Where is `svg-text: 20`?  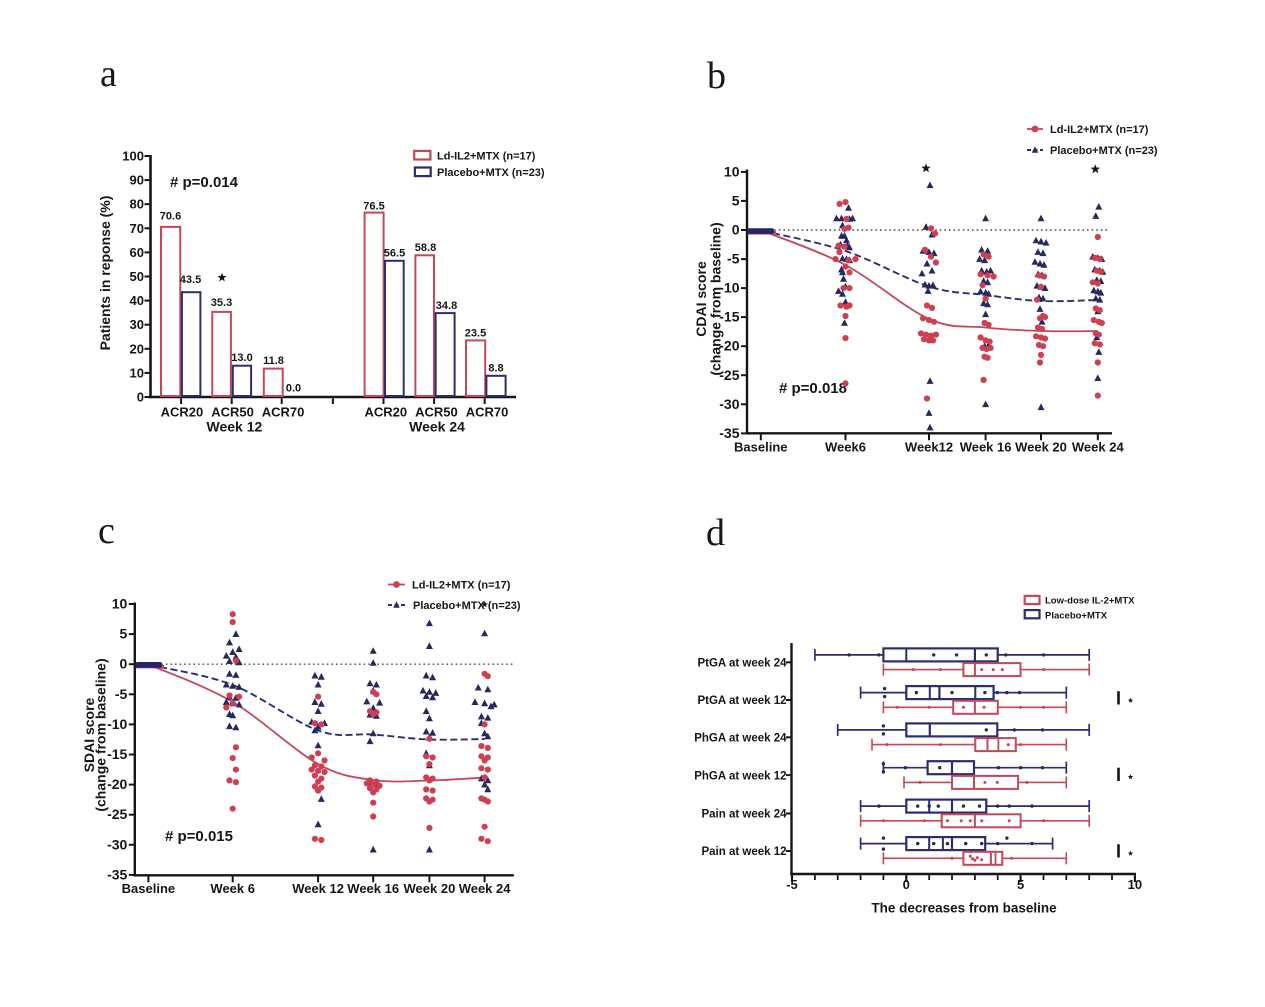
svg-text: 20 is located at coordinates (137, 348).